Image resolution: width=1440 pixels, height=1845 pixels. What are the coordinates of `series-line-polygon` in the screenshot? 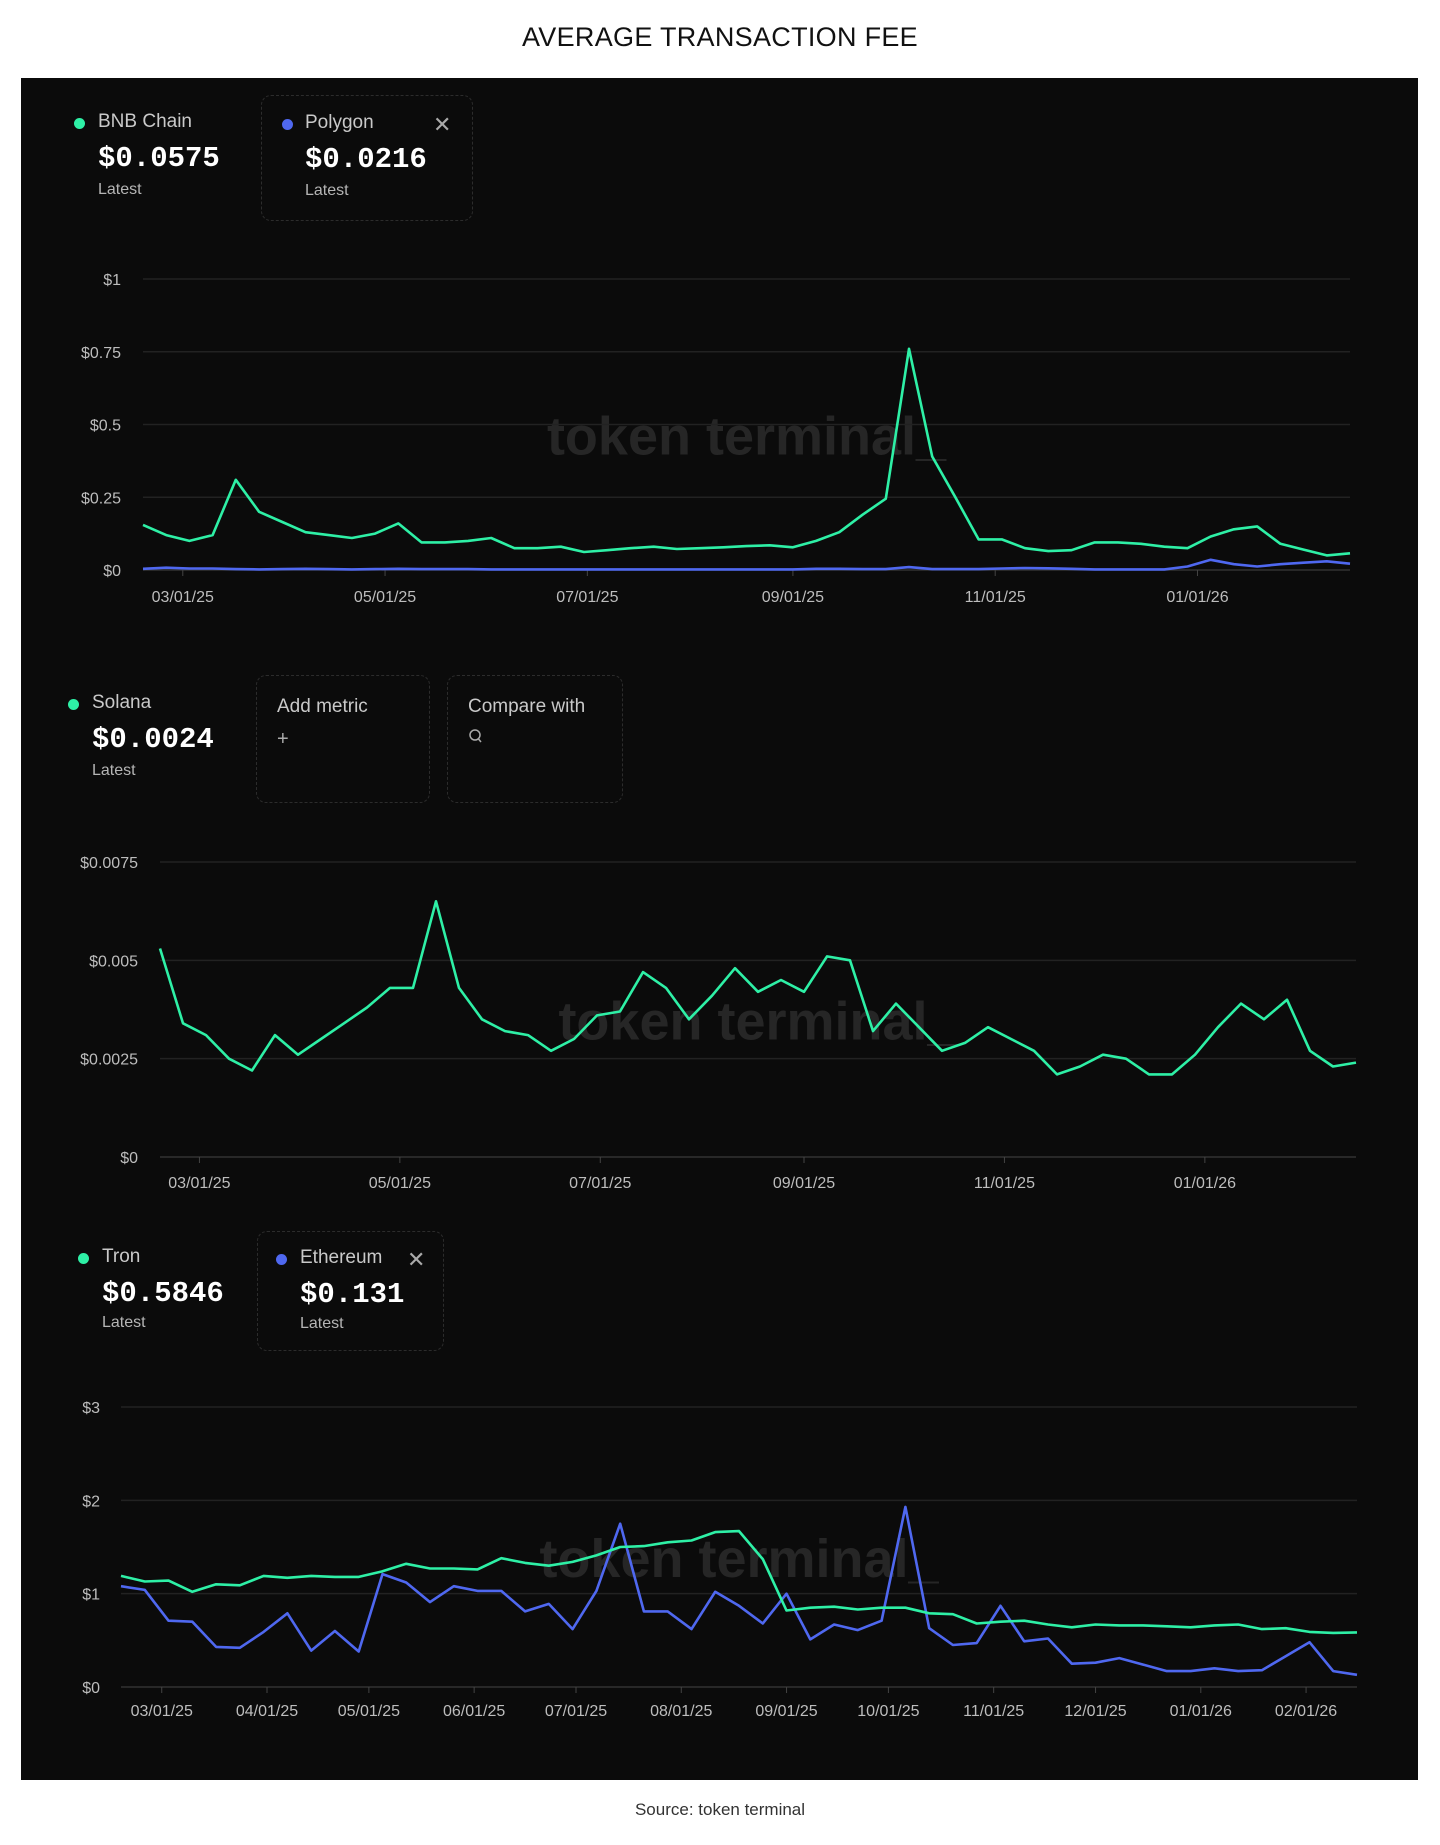 It's located at (746, 564).